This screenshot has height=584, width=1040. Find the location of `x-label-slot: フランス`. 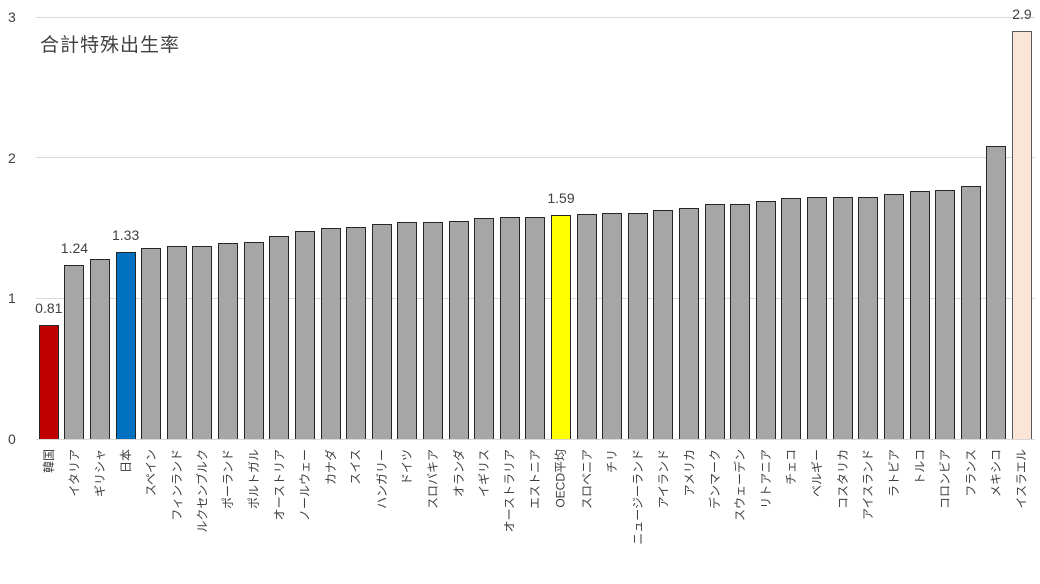

x-label-slot: フランス is located at coordinates (971, 514).